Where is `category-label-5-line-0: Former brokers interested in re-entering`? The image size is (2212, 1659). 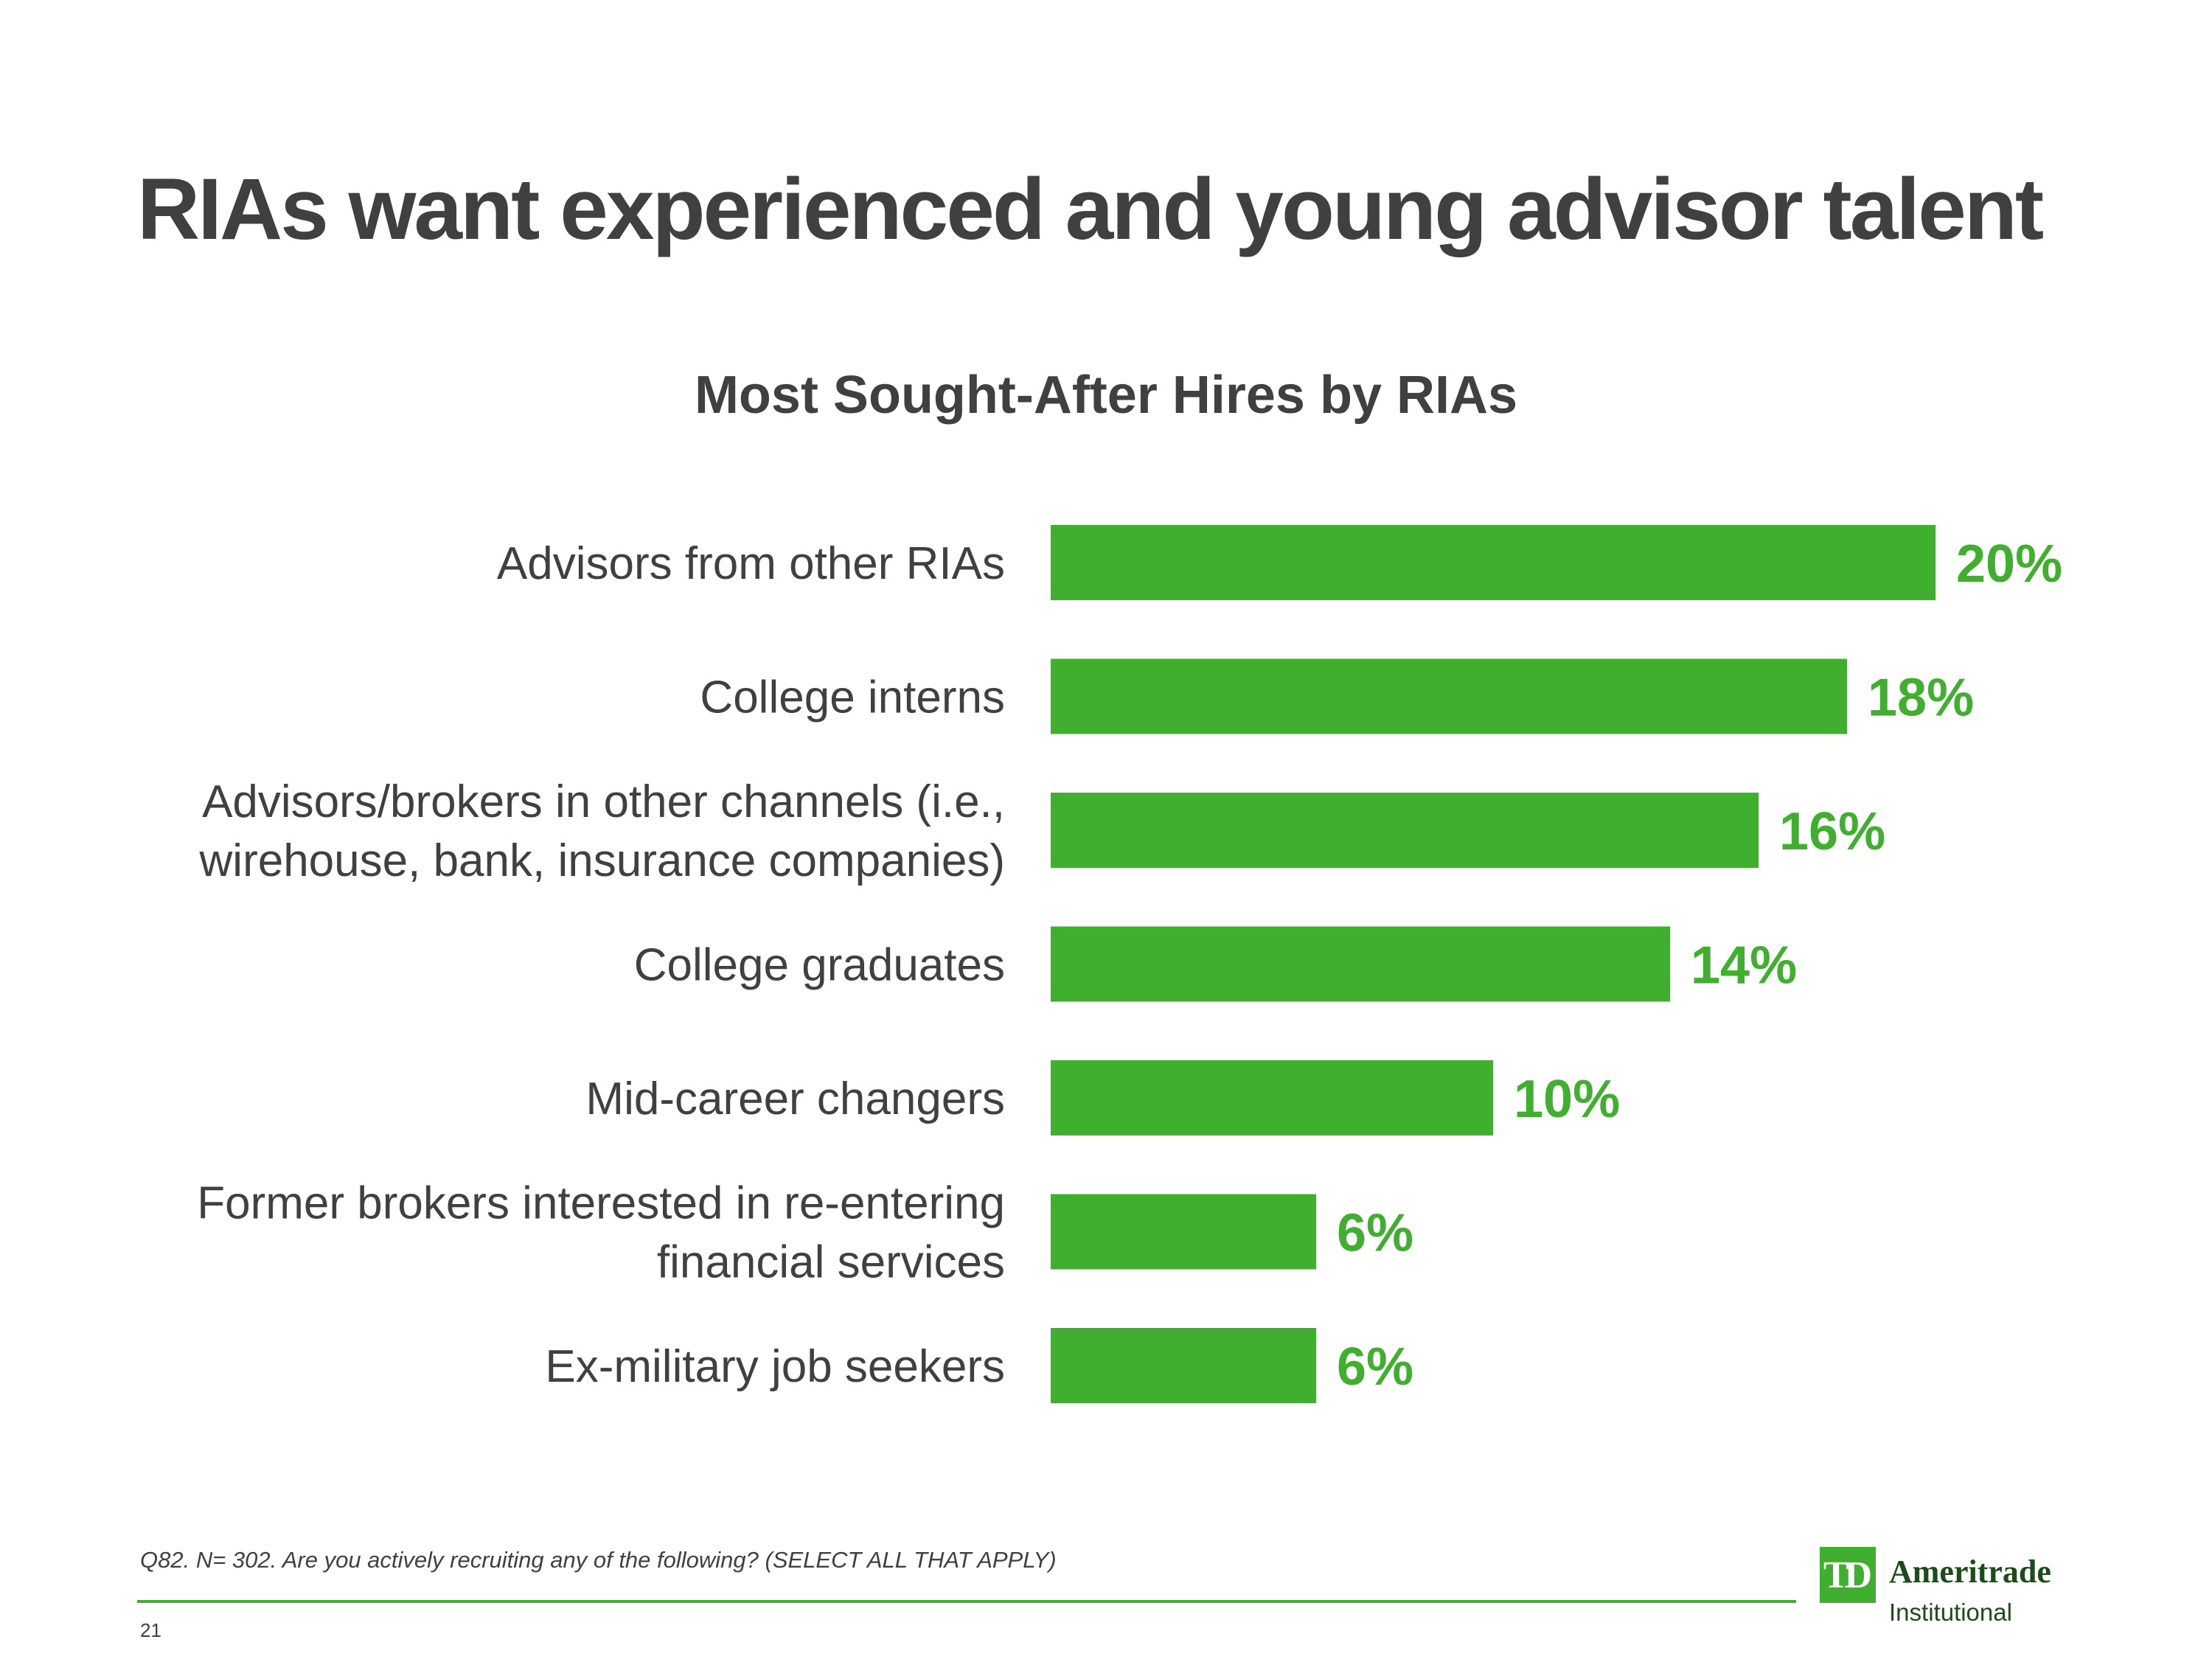 category-label-5-line-0: Former brokers interested in re-entering is located at coordinates (601, 1203).